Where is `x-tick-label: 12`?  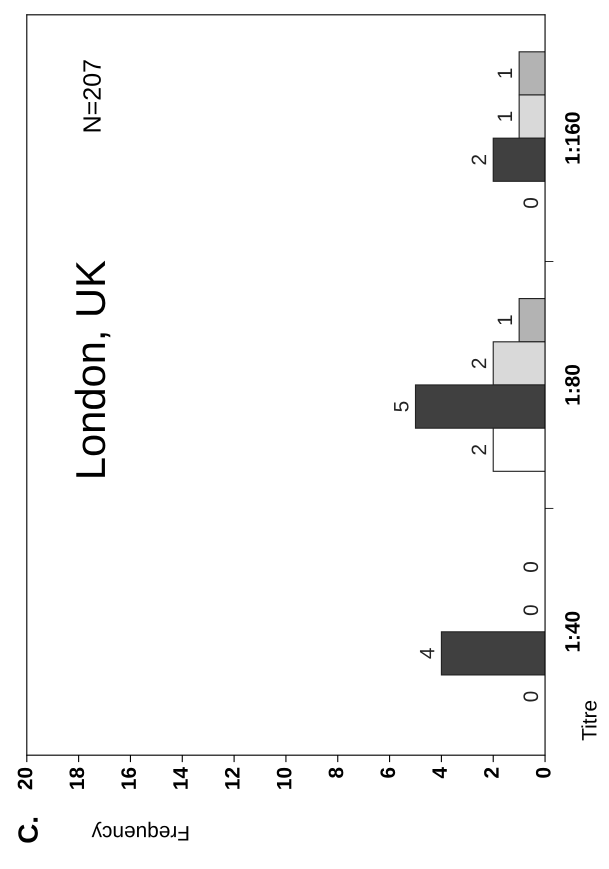
x-tick-label: 12 is located at coordinates (232, 778).